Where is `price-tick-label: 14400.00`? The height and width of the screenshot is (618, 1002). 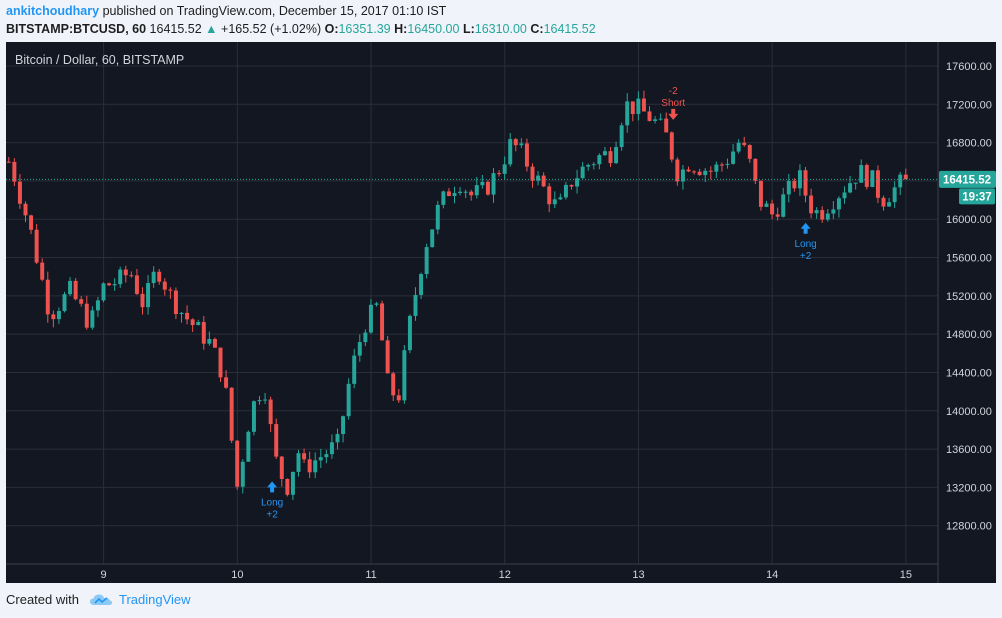 price-tick-label: 14400.00 is located at coordinates (969, 373).